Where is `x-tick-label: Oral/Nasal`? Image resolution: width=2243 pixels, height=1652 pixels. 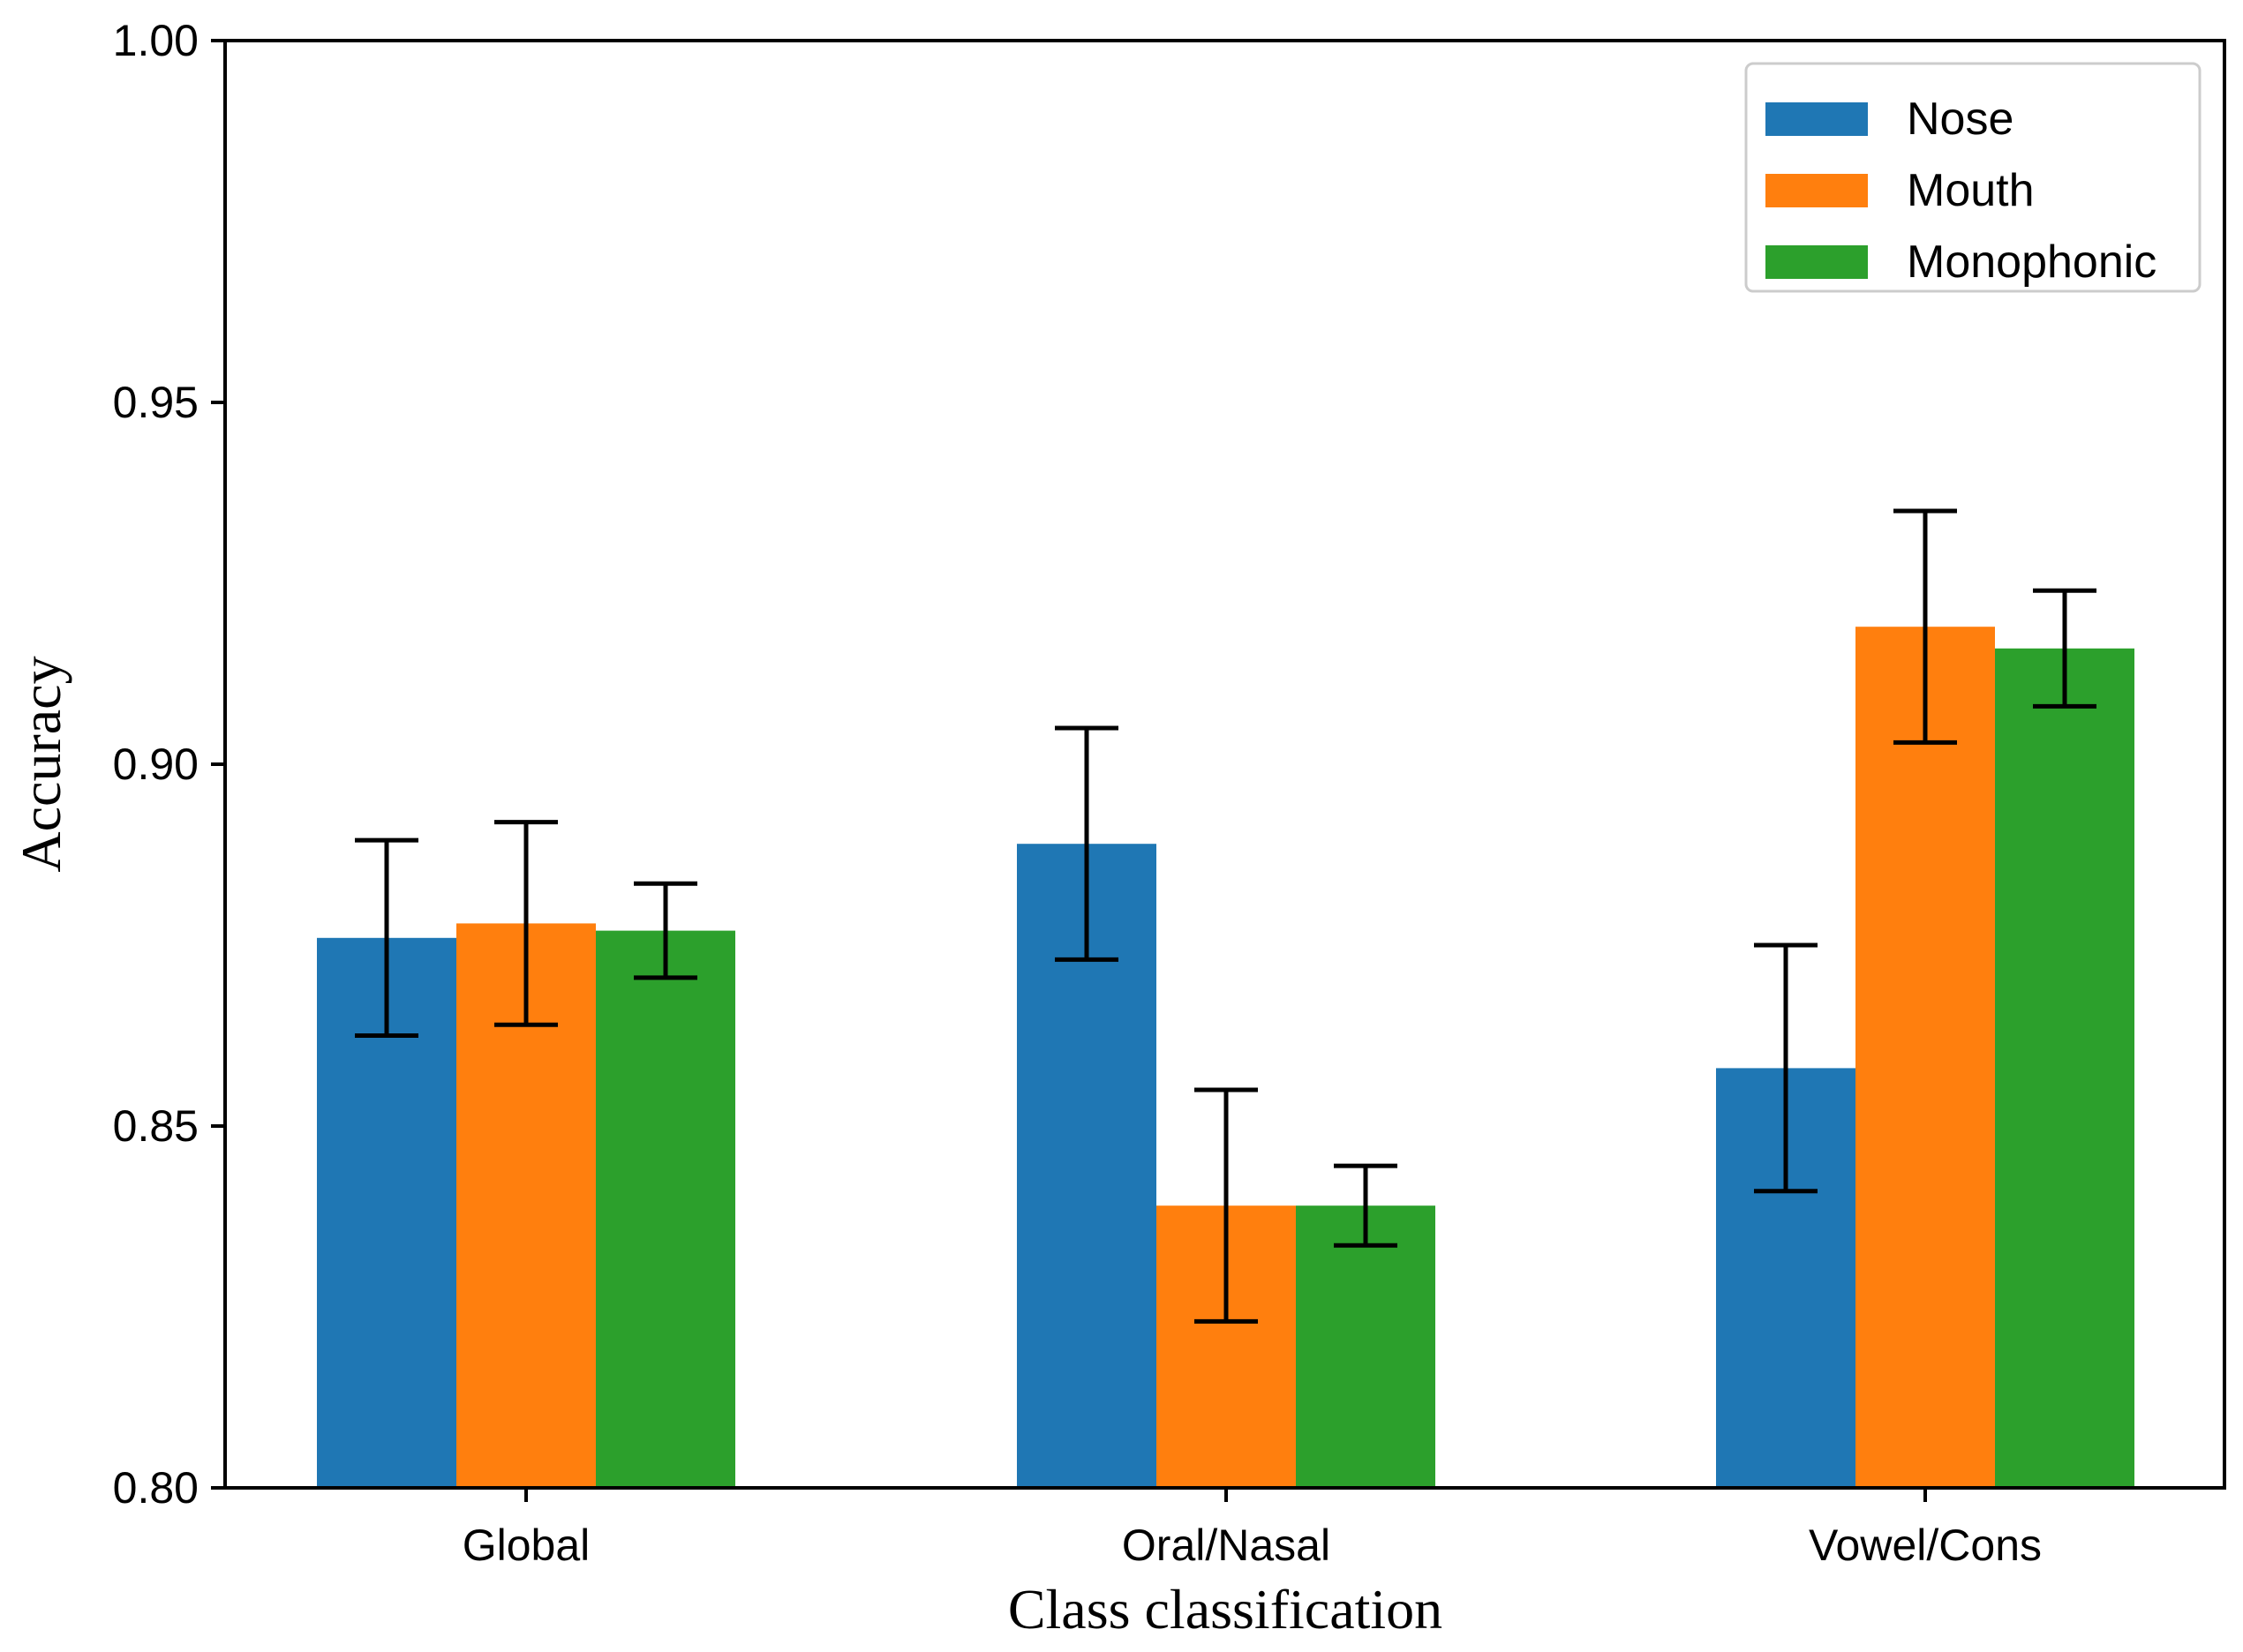 x-tick-label: Oral/Nasal is located at coordinates (1226, 1545).